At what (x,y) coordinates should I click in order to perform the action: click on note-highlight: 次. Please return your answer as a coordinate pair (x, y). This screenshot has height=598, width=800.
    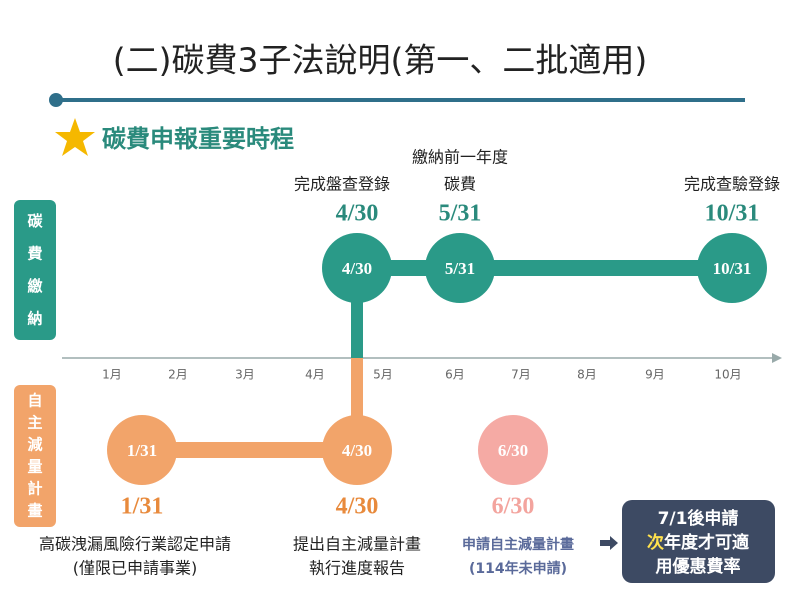
    Looking at the image, I should click on (655, 542).